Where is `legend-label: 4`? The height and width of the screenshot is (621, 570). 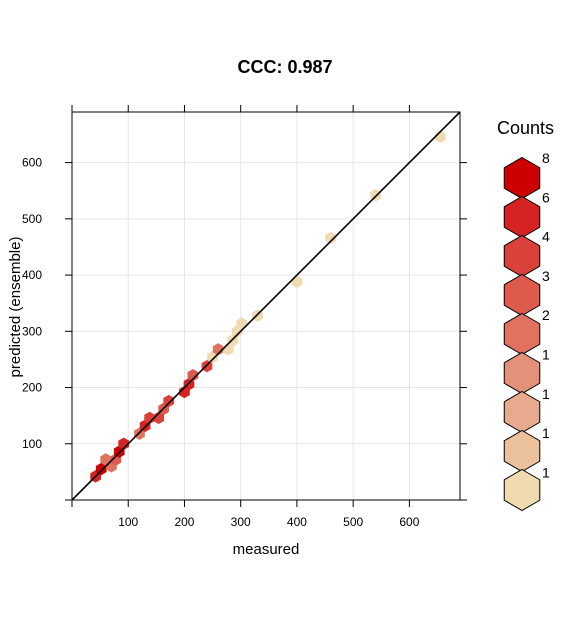
legend-label: 4 is located at coordinates (546, 237).